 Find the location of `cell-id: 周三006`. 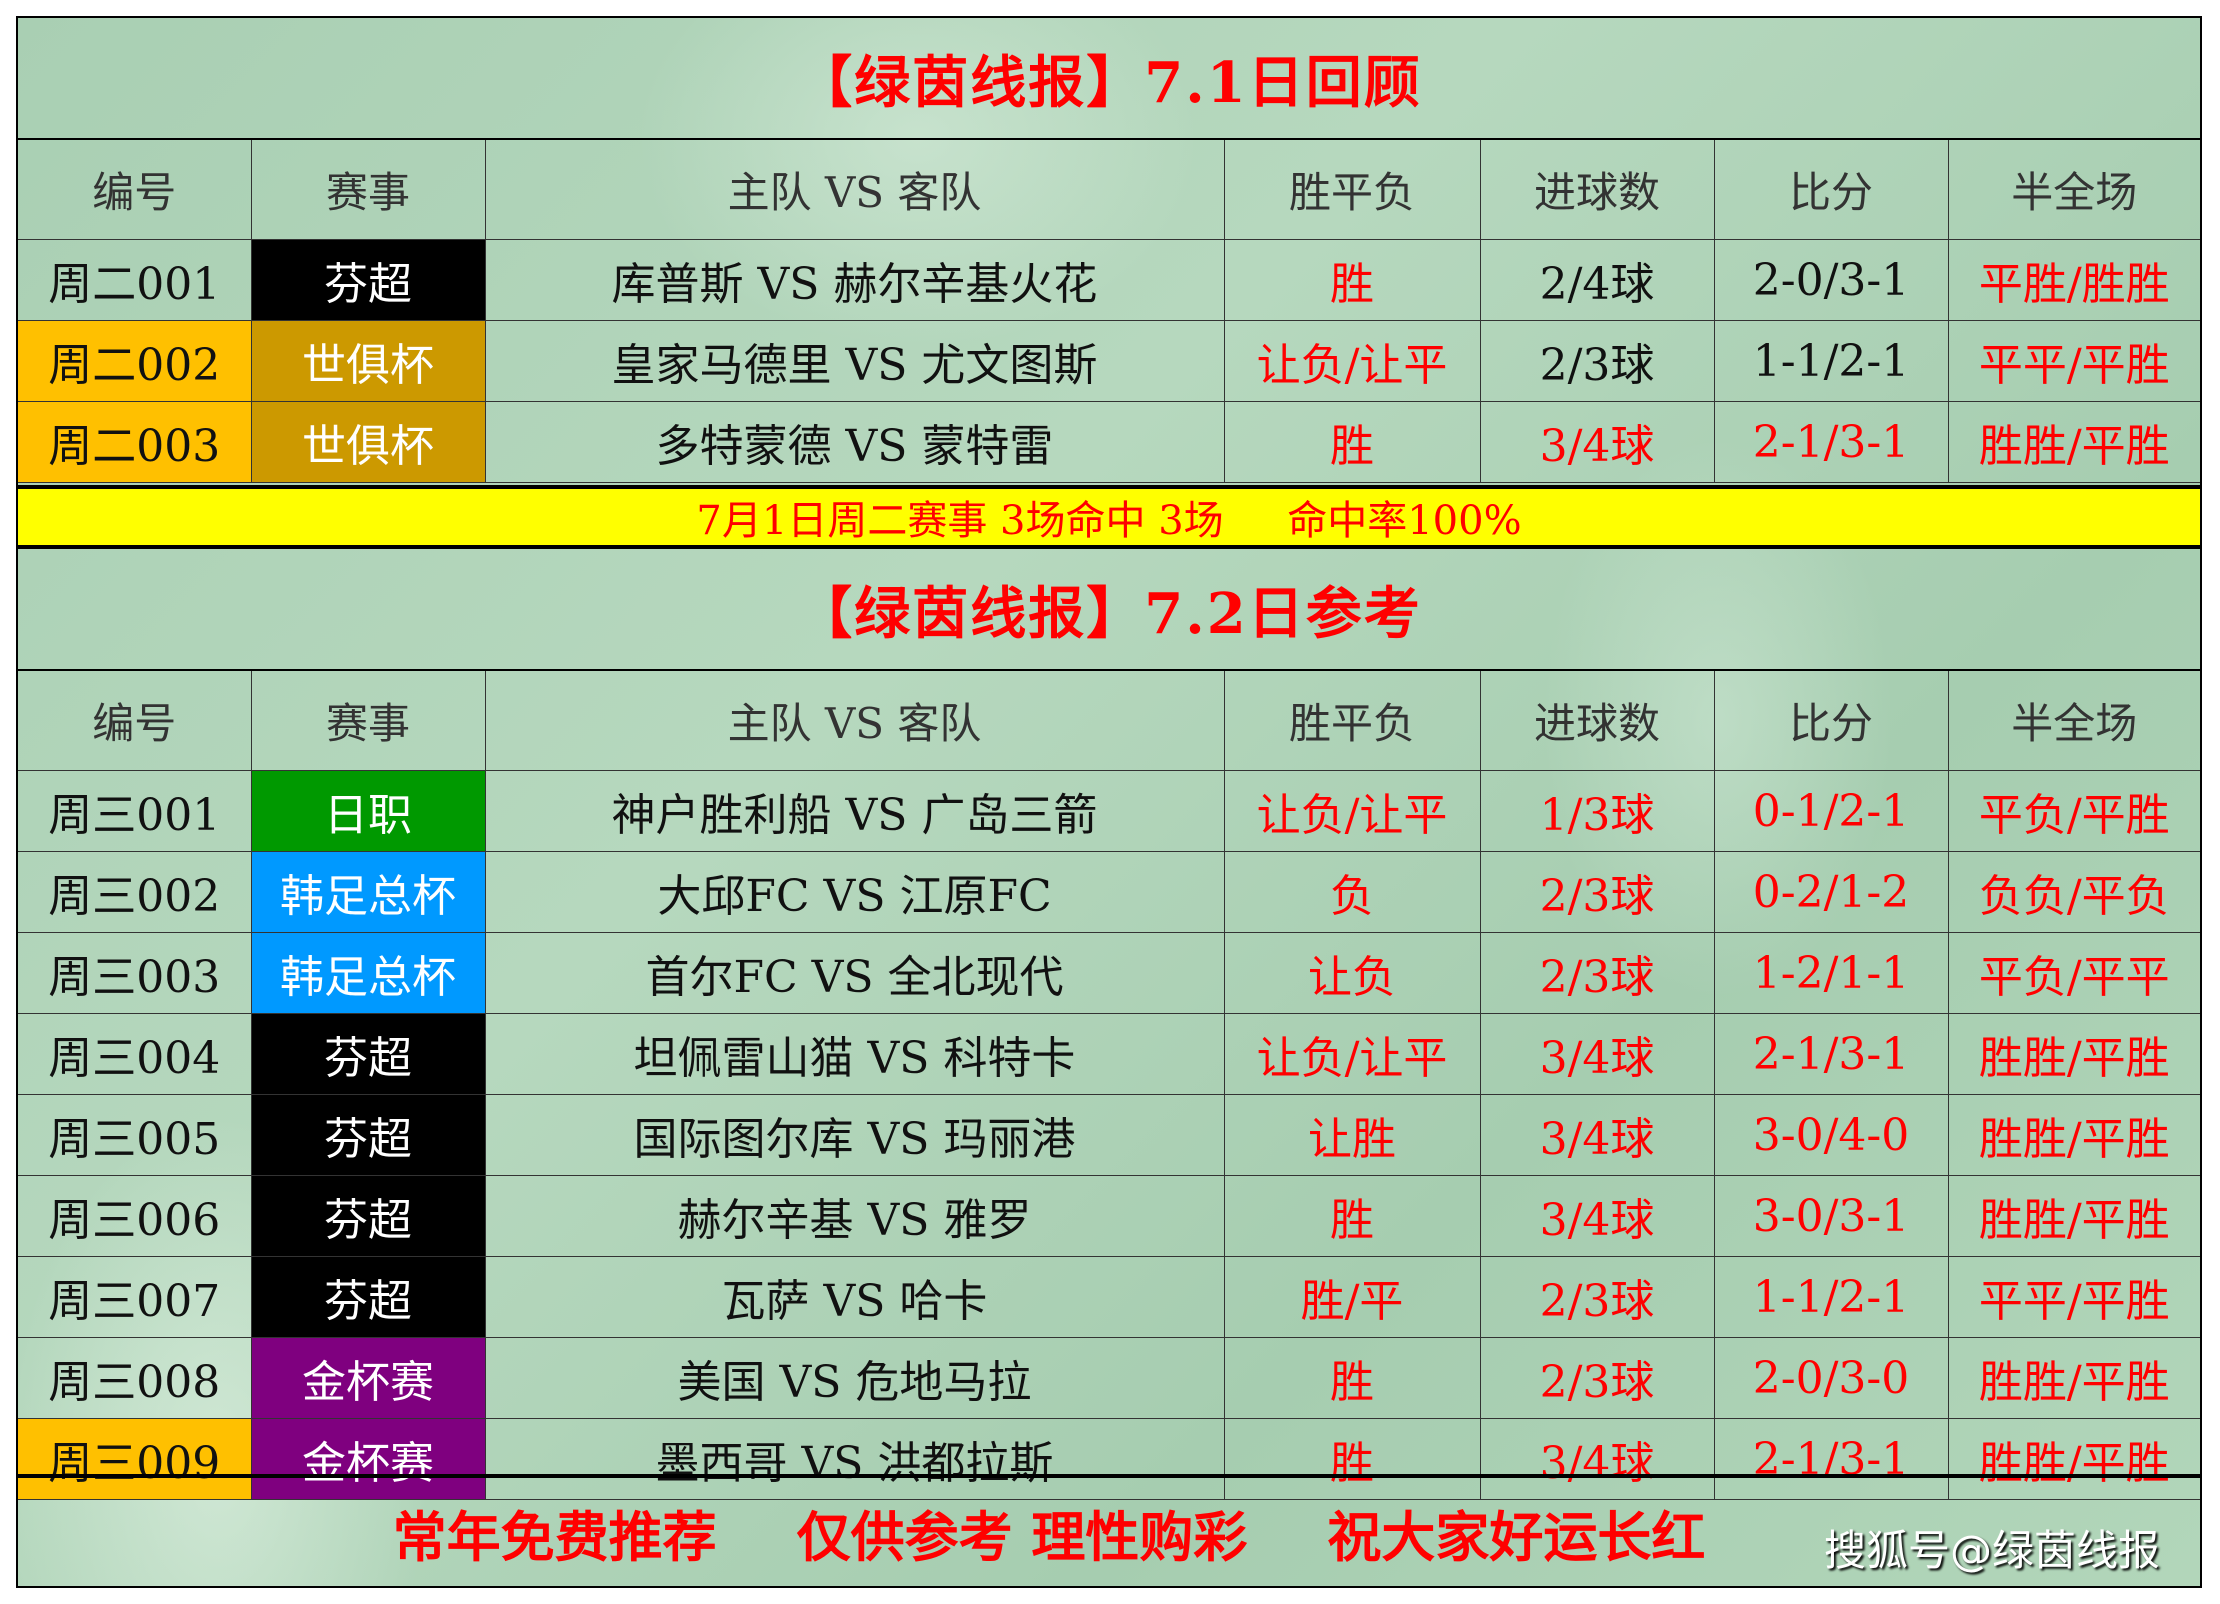

cell-id: 周三006 is located at coordinates (135, 1216).